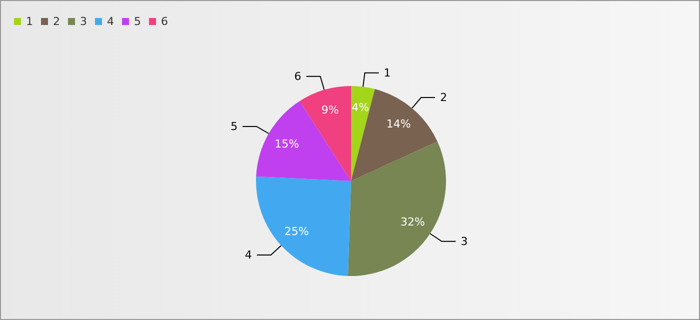 This screenshot has height=320, width=700. I want to click on legend-label: 1, so click(29, 21).